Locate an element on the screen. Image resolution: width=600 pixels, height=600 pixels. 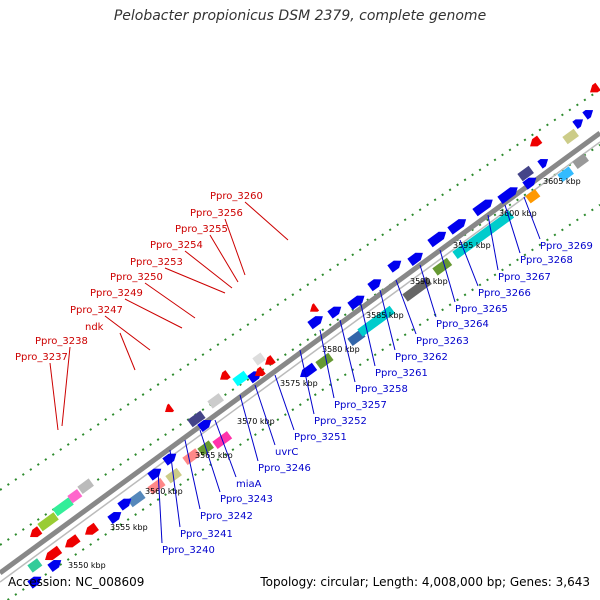
gene-forward-7-body is located at coordinates (196, 419).